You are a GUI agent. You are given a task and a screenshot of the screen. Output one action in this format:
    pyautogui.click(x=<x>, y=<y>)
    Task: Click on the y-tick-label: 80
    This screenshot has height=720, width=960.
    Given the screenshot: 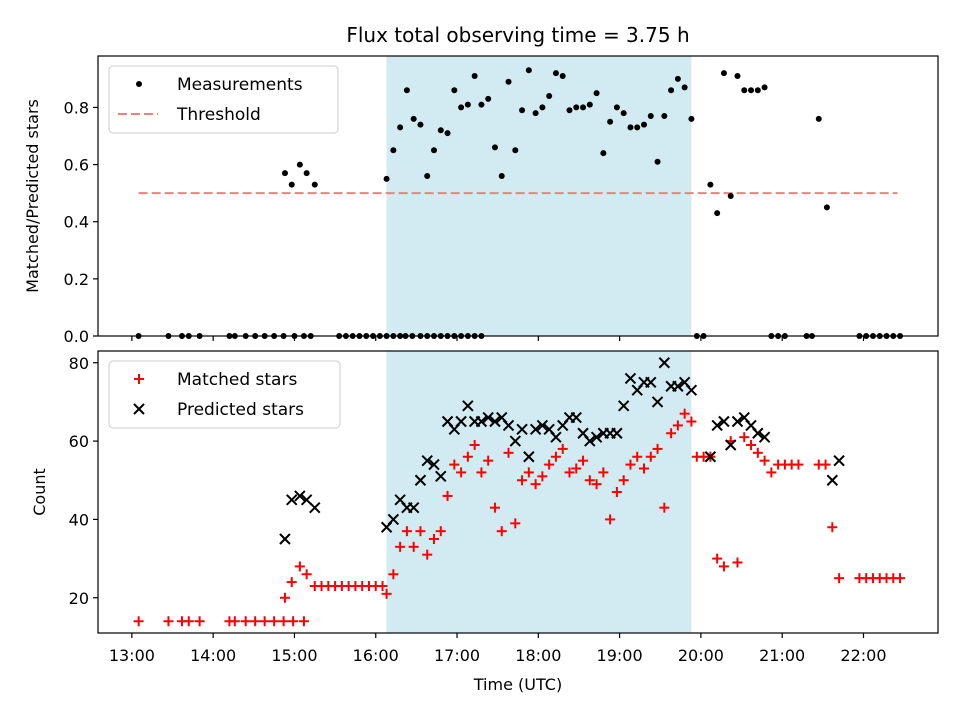 What is the action you would take?
    pyautogui.click(x=79, y=363)
    